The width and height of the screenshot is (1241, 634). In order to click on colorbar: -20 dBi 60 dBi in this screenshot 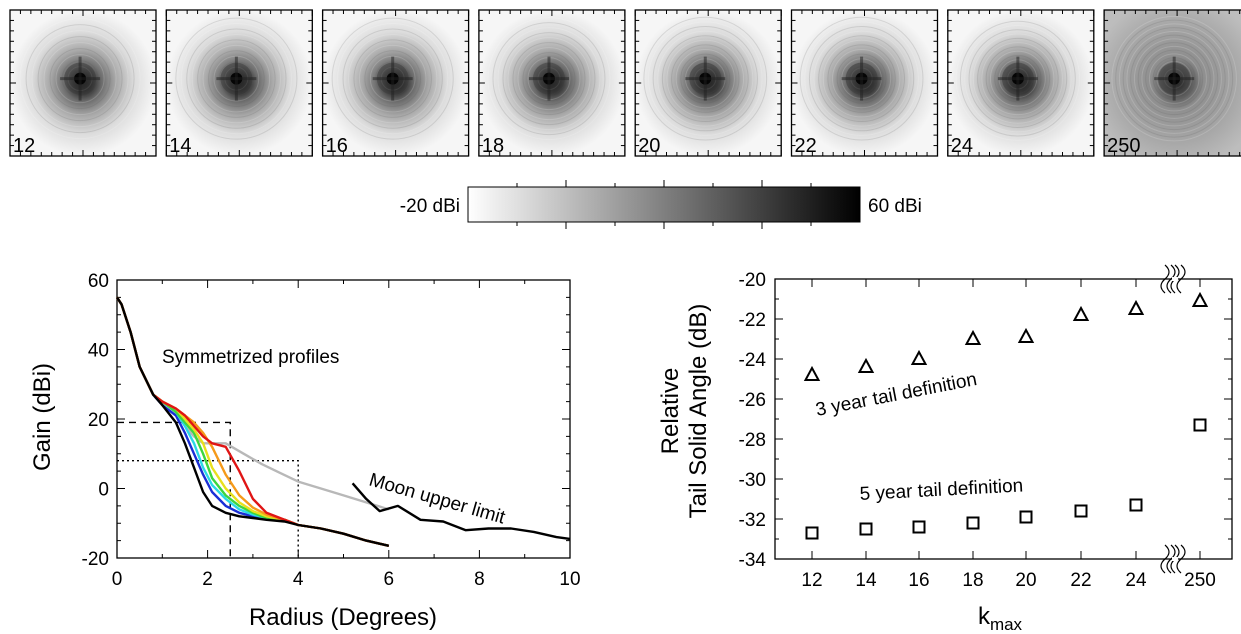, I will do `click(661, 204)`.